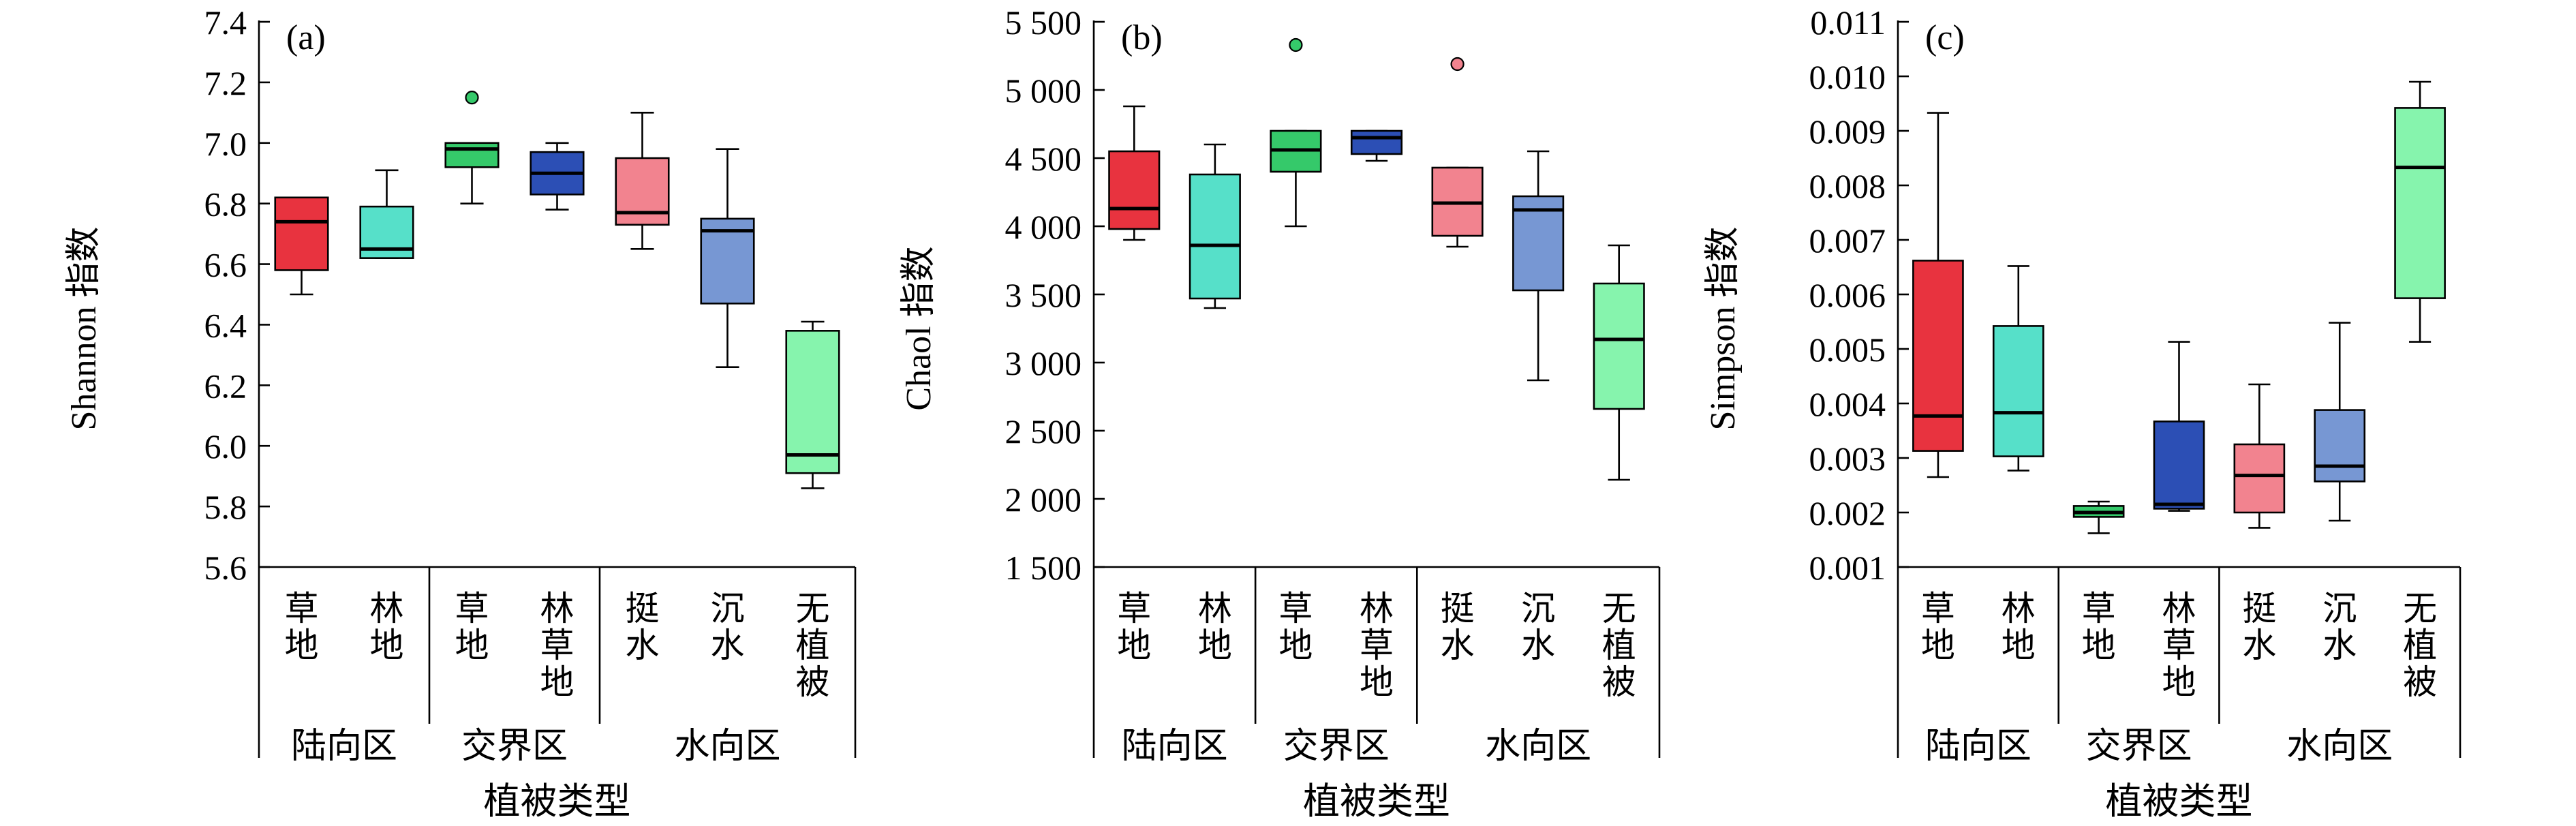 The image size is (2576, 826). Describe the element at coordinates (1848, 240) in the screenshot. I see `y-tick-label: 0.007` at that location.